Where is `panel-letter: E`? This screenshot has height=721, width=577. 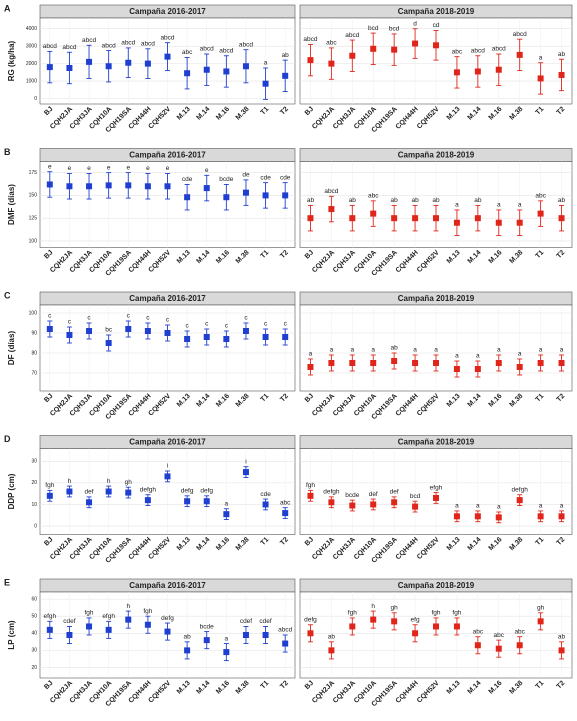 panel-letter: E is located at coordinates (7, 582).